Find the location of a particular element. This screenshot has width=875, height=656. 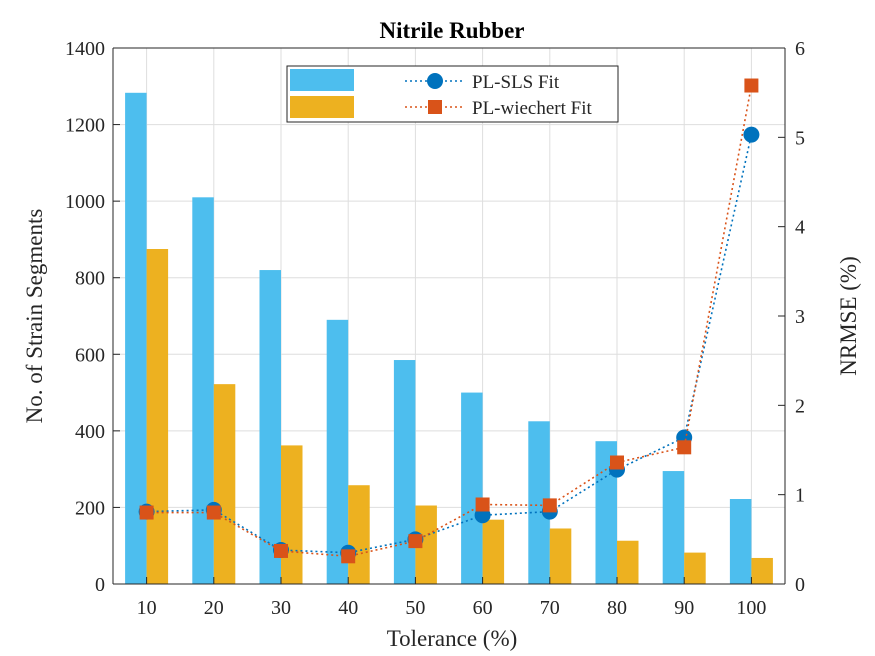

y2-axis-label: NRMSE (%) is located at coordinates (848, 315).